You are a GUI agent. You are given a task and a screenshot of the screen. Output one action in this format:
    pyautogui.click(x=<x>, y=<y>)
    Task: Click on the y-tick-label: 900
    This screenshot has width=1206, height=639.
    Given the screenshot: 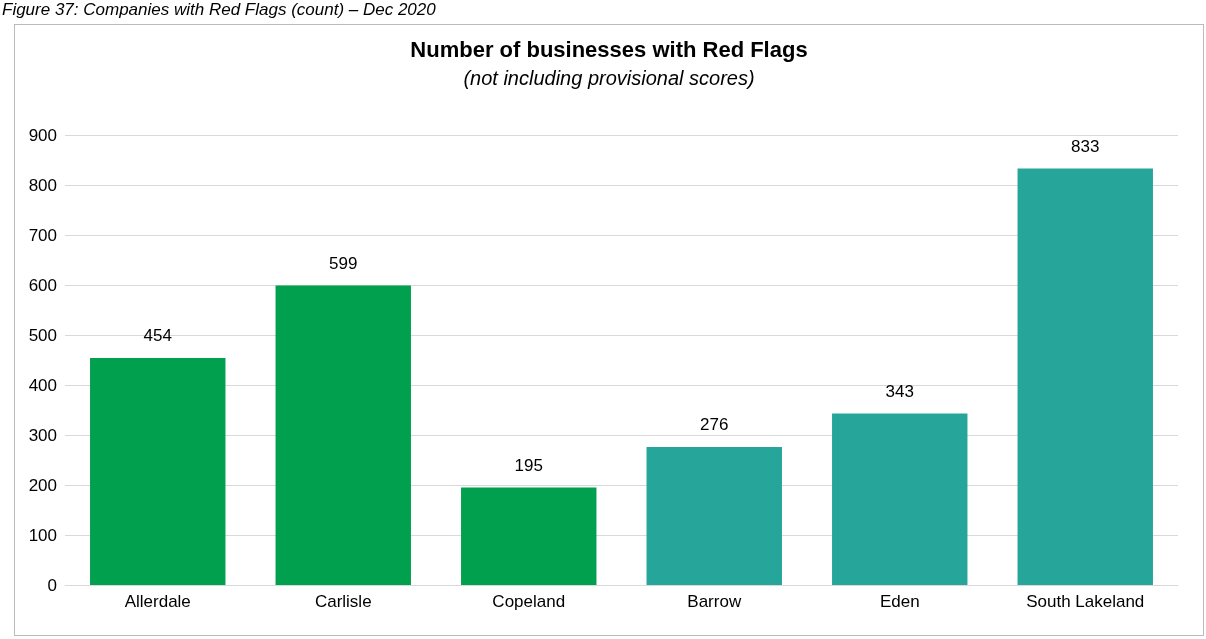 What is the action you would take?
    pyautogui.click(x=42, y=135)
    